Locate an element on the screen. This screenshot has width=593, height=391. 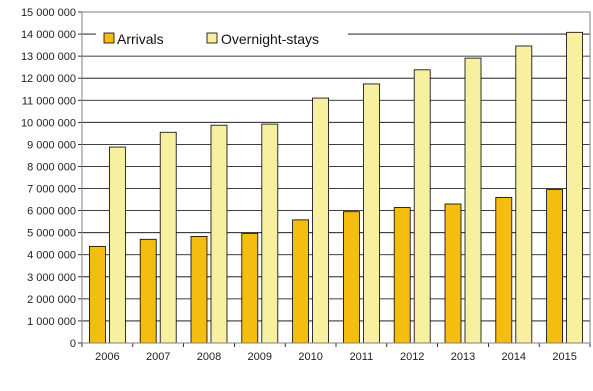
bar-arrivals-2010 is located at coordinates (301, 281).